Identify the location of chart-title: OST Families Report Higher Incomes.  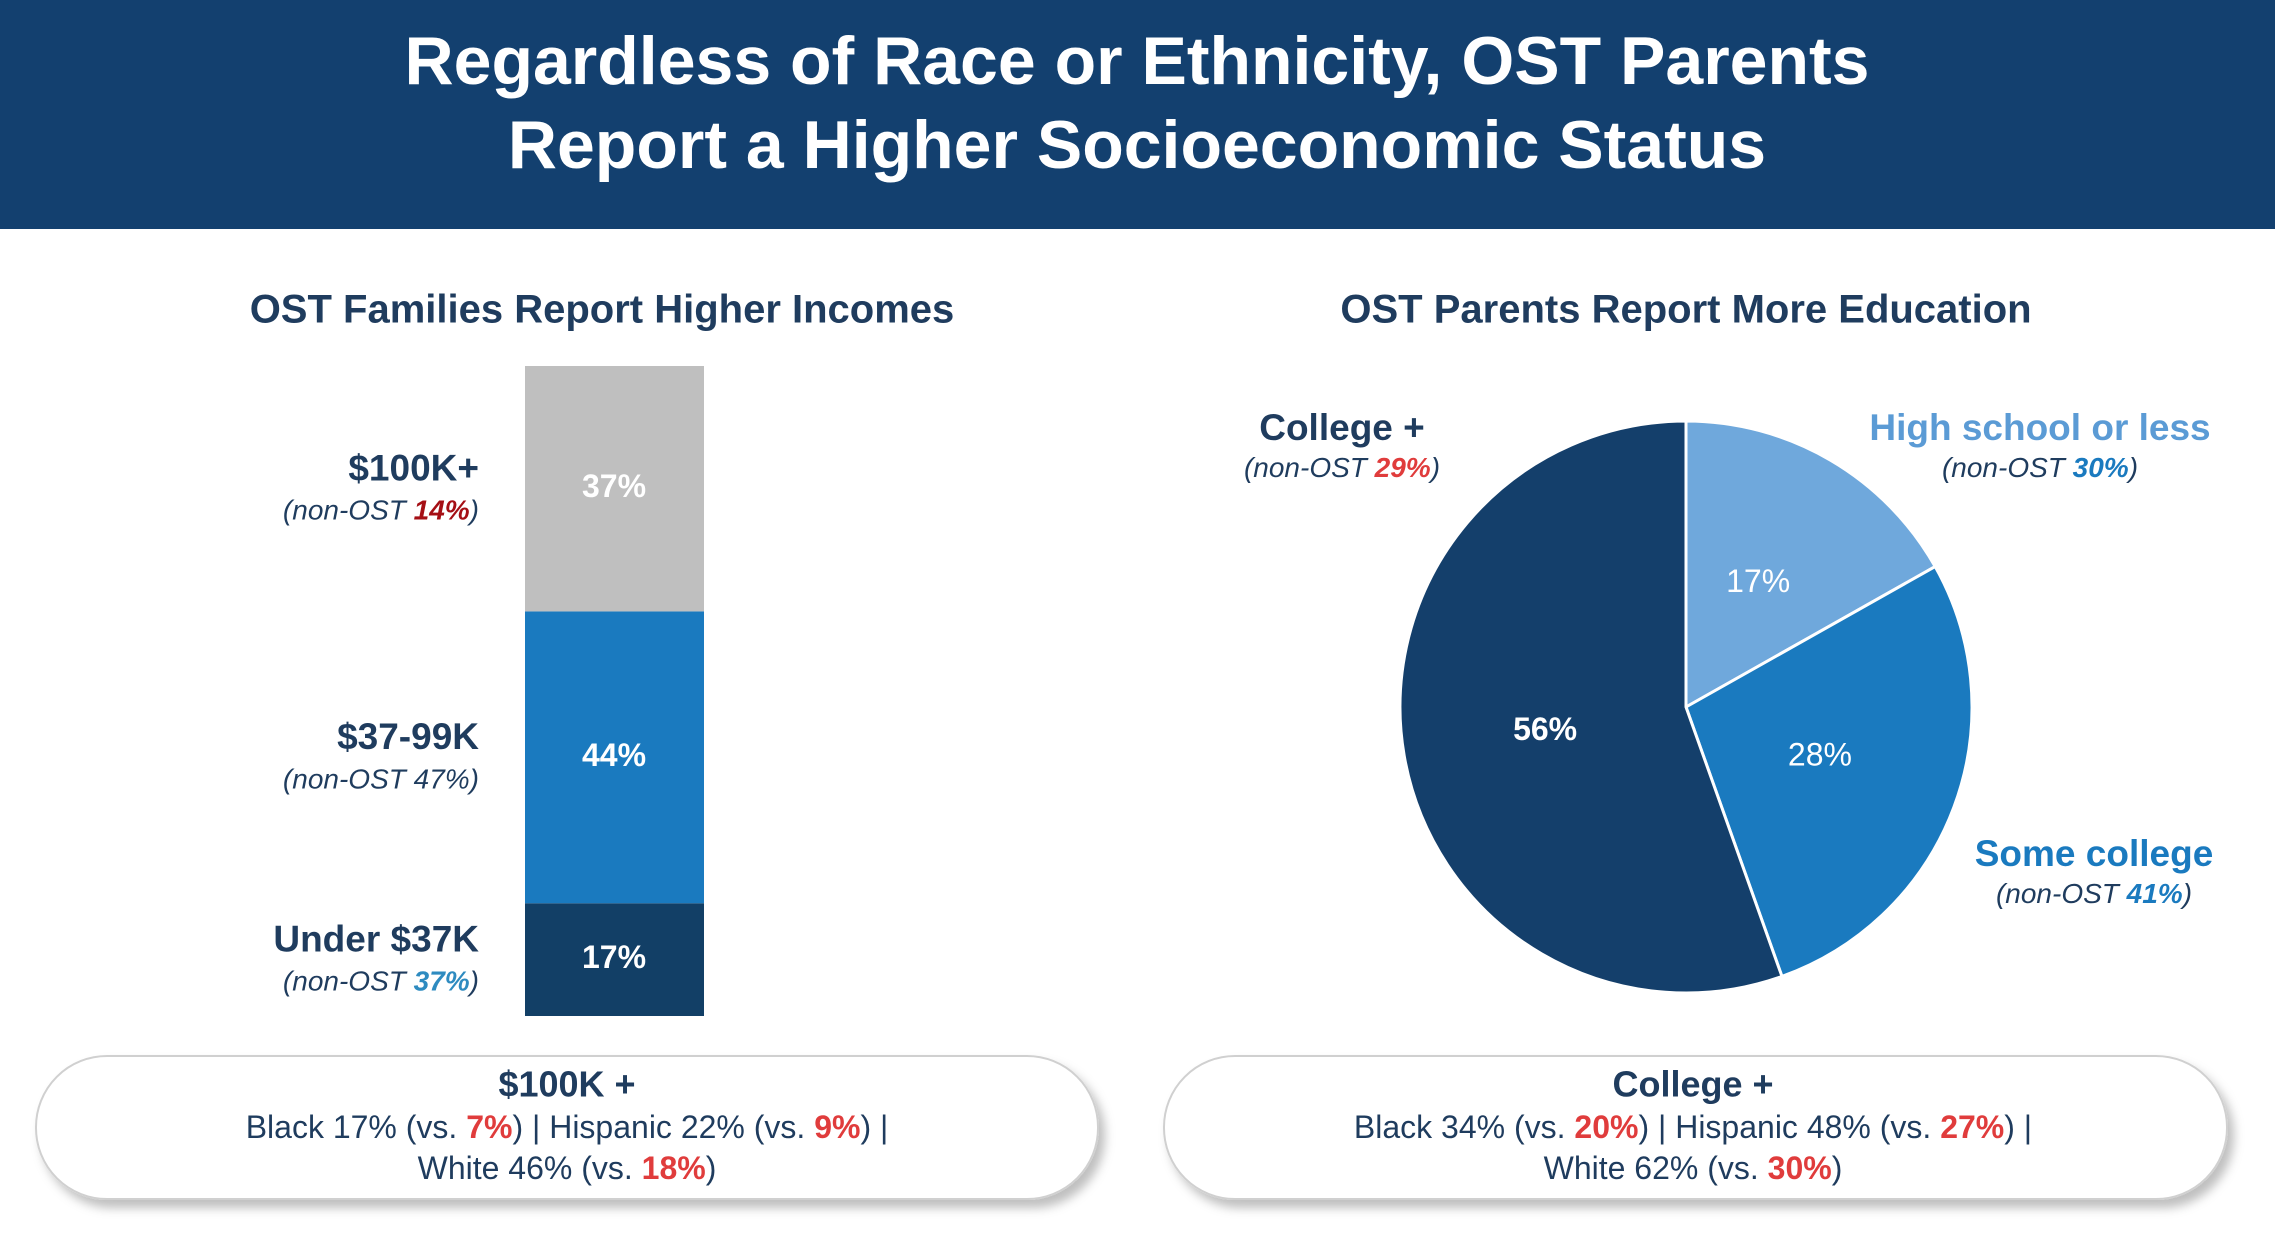
(602, 310).